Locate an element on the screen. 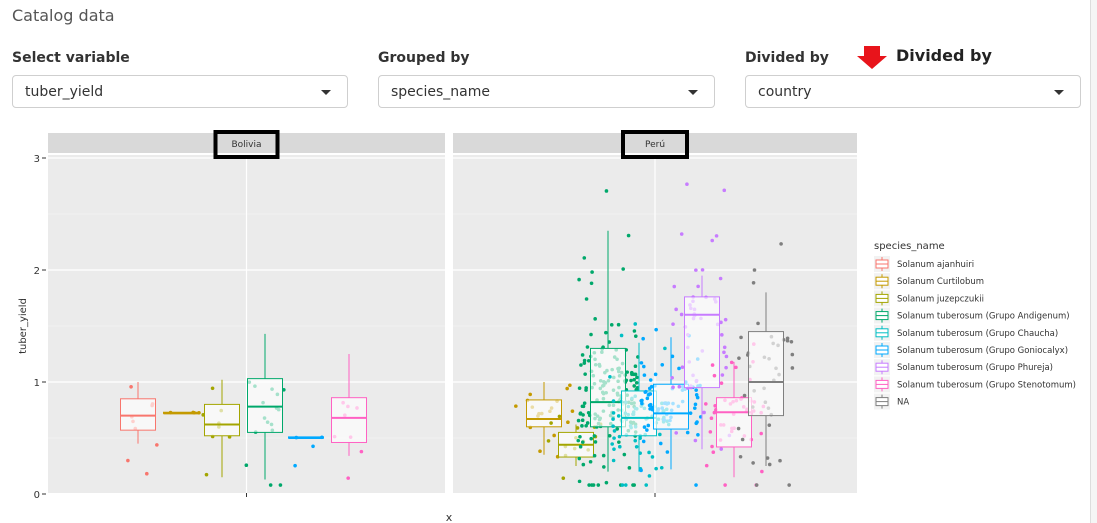 The height and width of the screenshot is (523, 1097). y-tick-label: 3 is located at coordinates (37, 159).